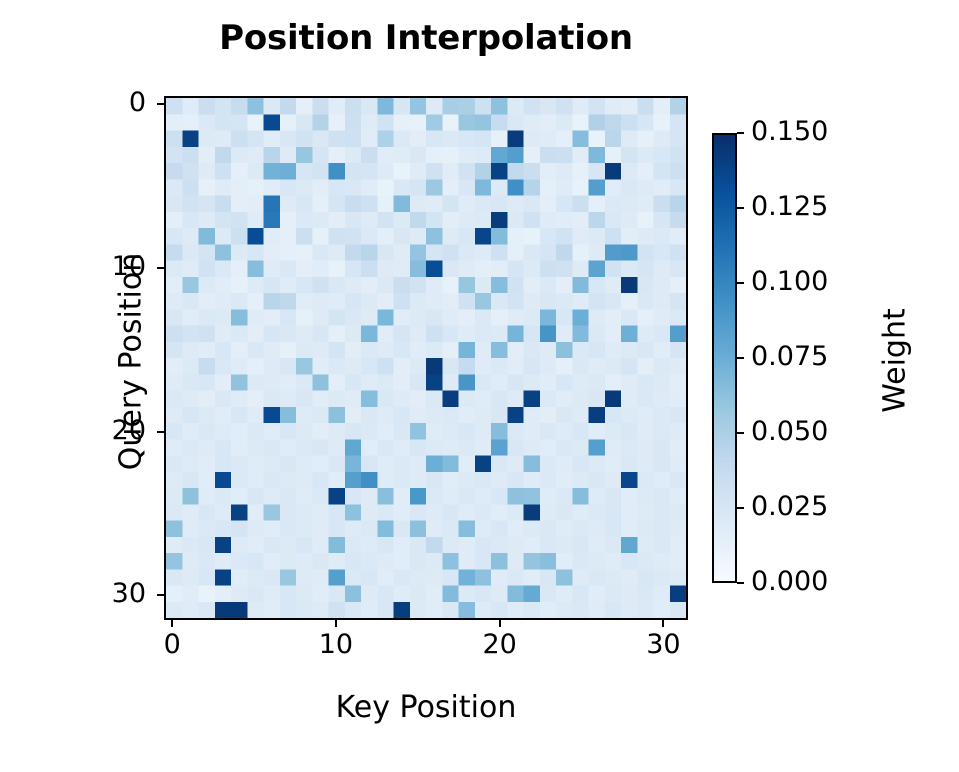 This screenshot has width=959, height=772. I want to click on colorbar-tick-label: 0.050, so click(790, 431).